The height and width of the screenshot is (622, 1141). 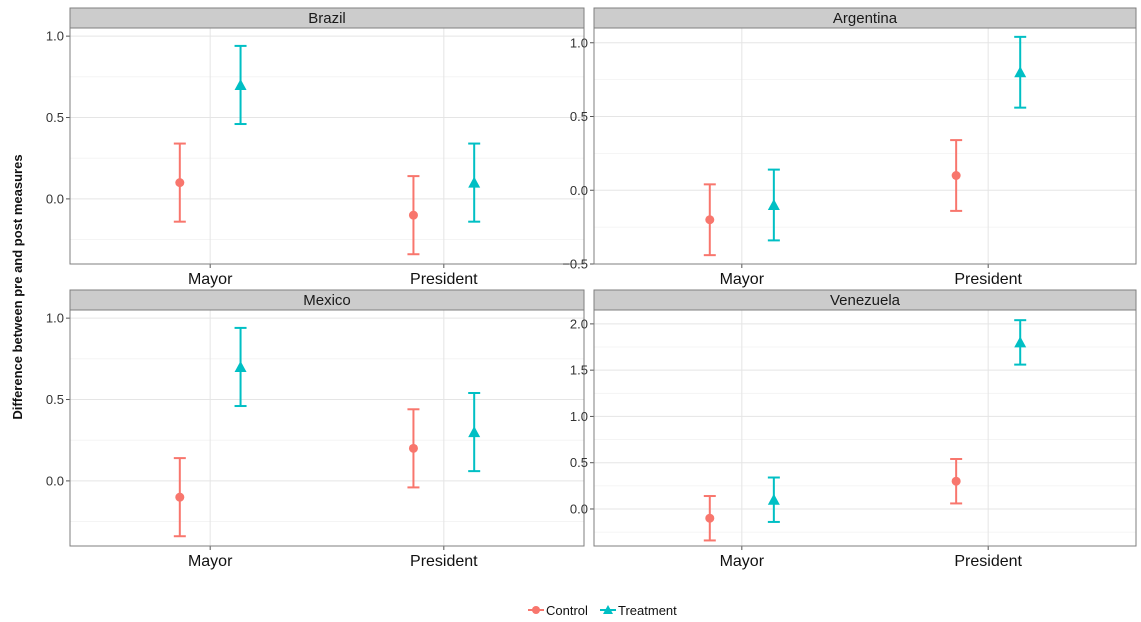 I want to click on y-tick-label: 1.5, so click(x=579, y=370).